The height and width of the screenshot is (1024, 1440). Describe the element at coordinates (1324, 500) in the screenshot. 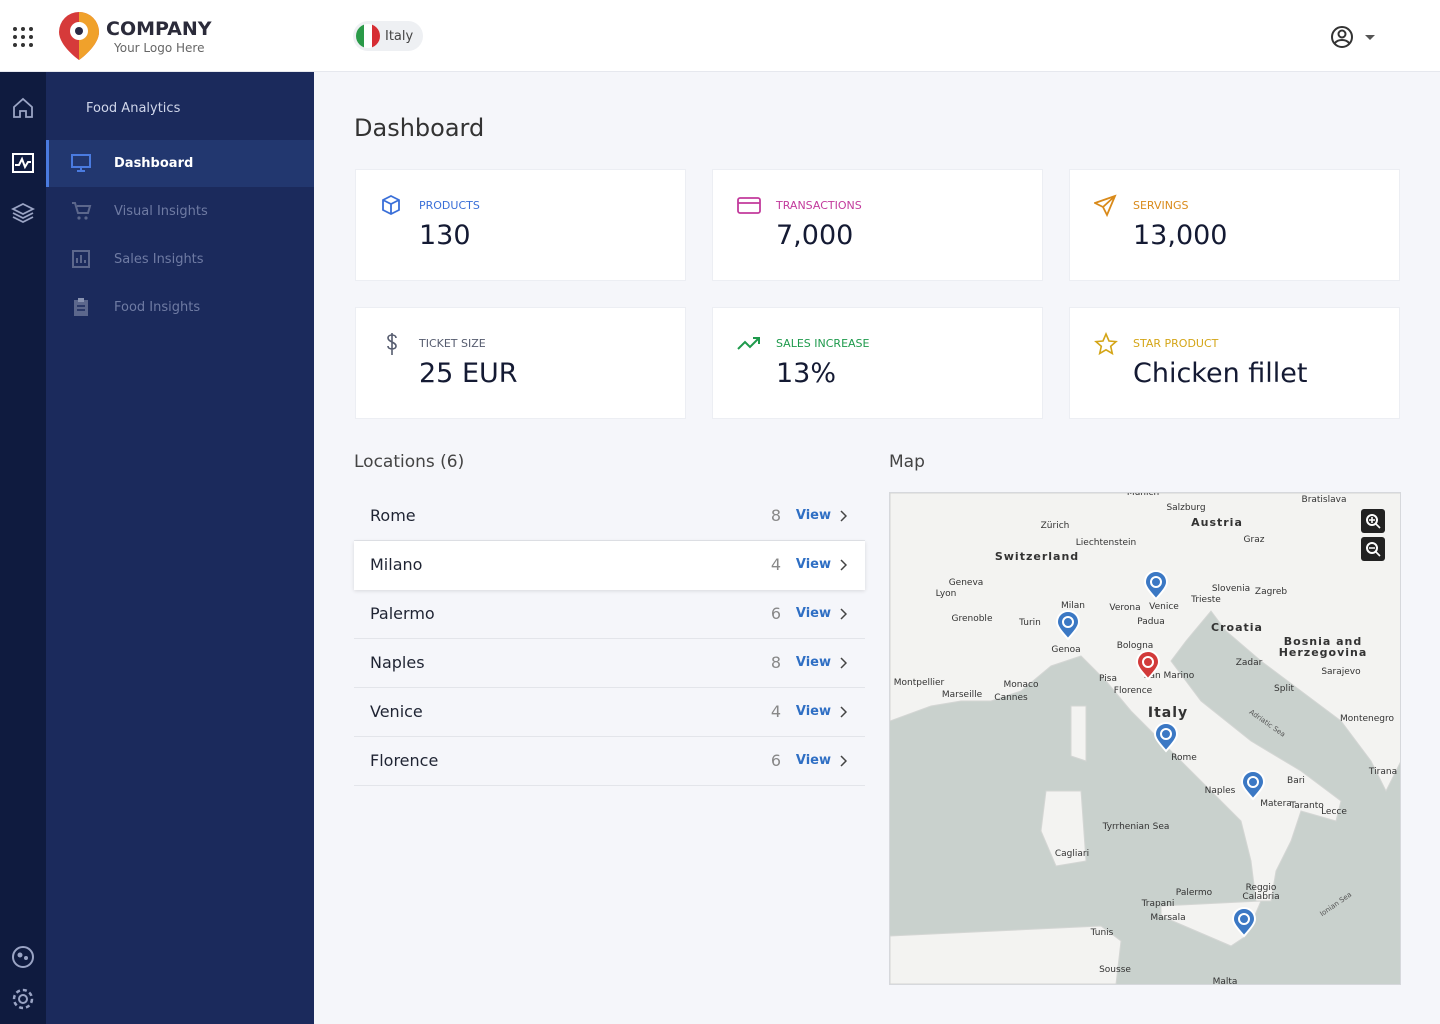

I see `map-label: Bratislava` at that location.